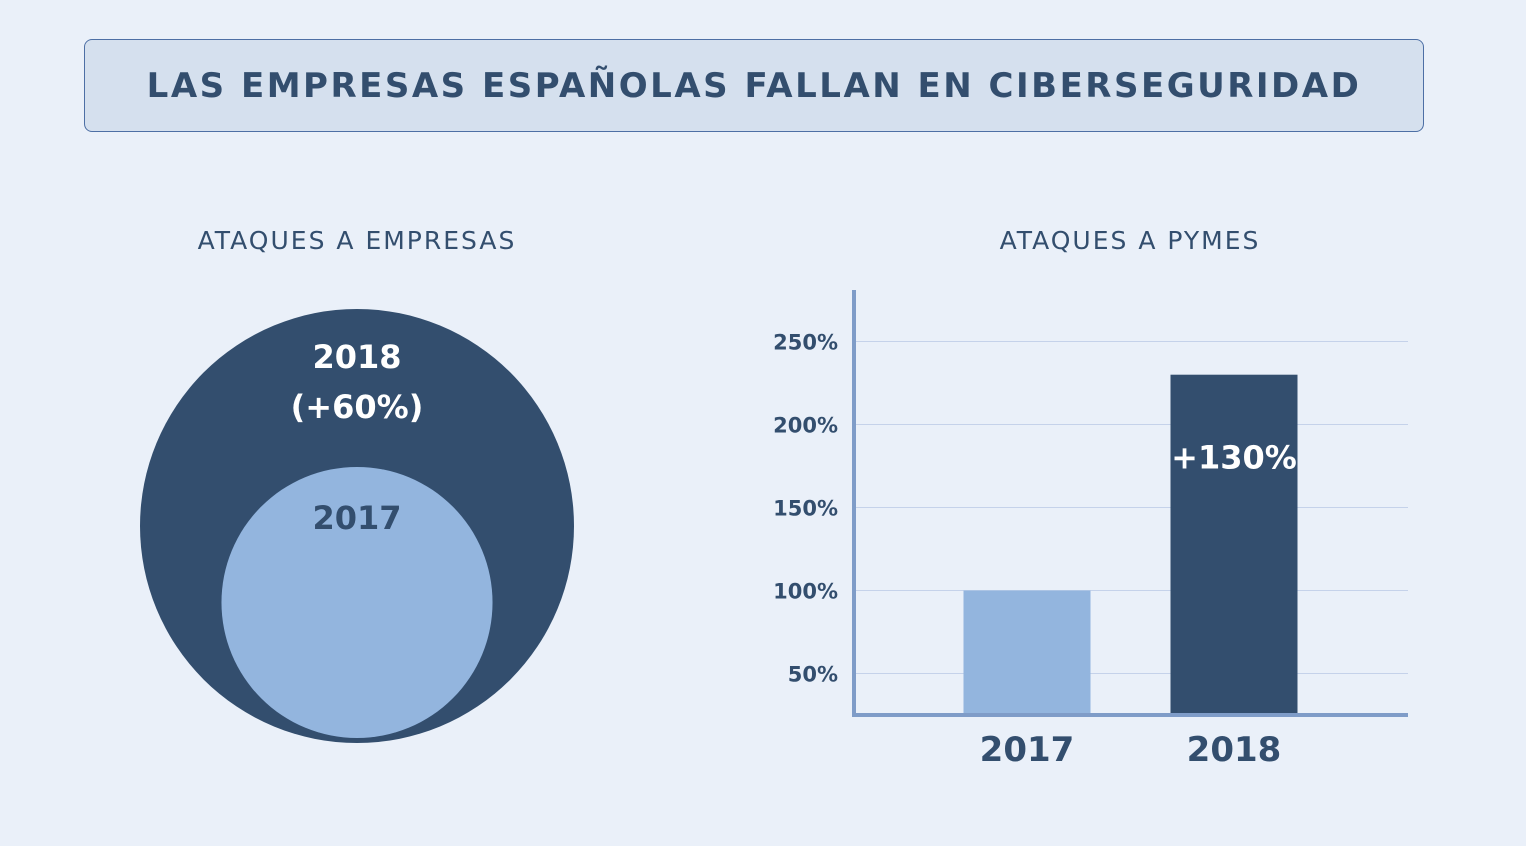  What do you see at coordinates (805, 592) in the screenshot?
I see `y-tick-label: 100%` at bounding box center [805, 592].